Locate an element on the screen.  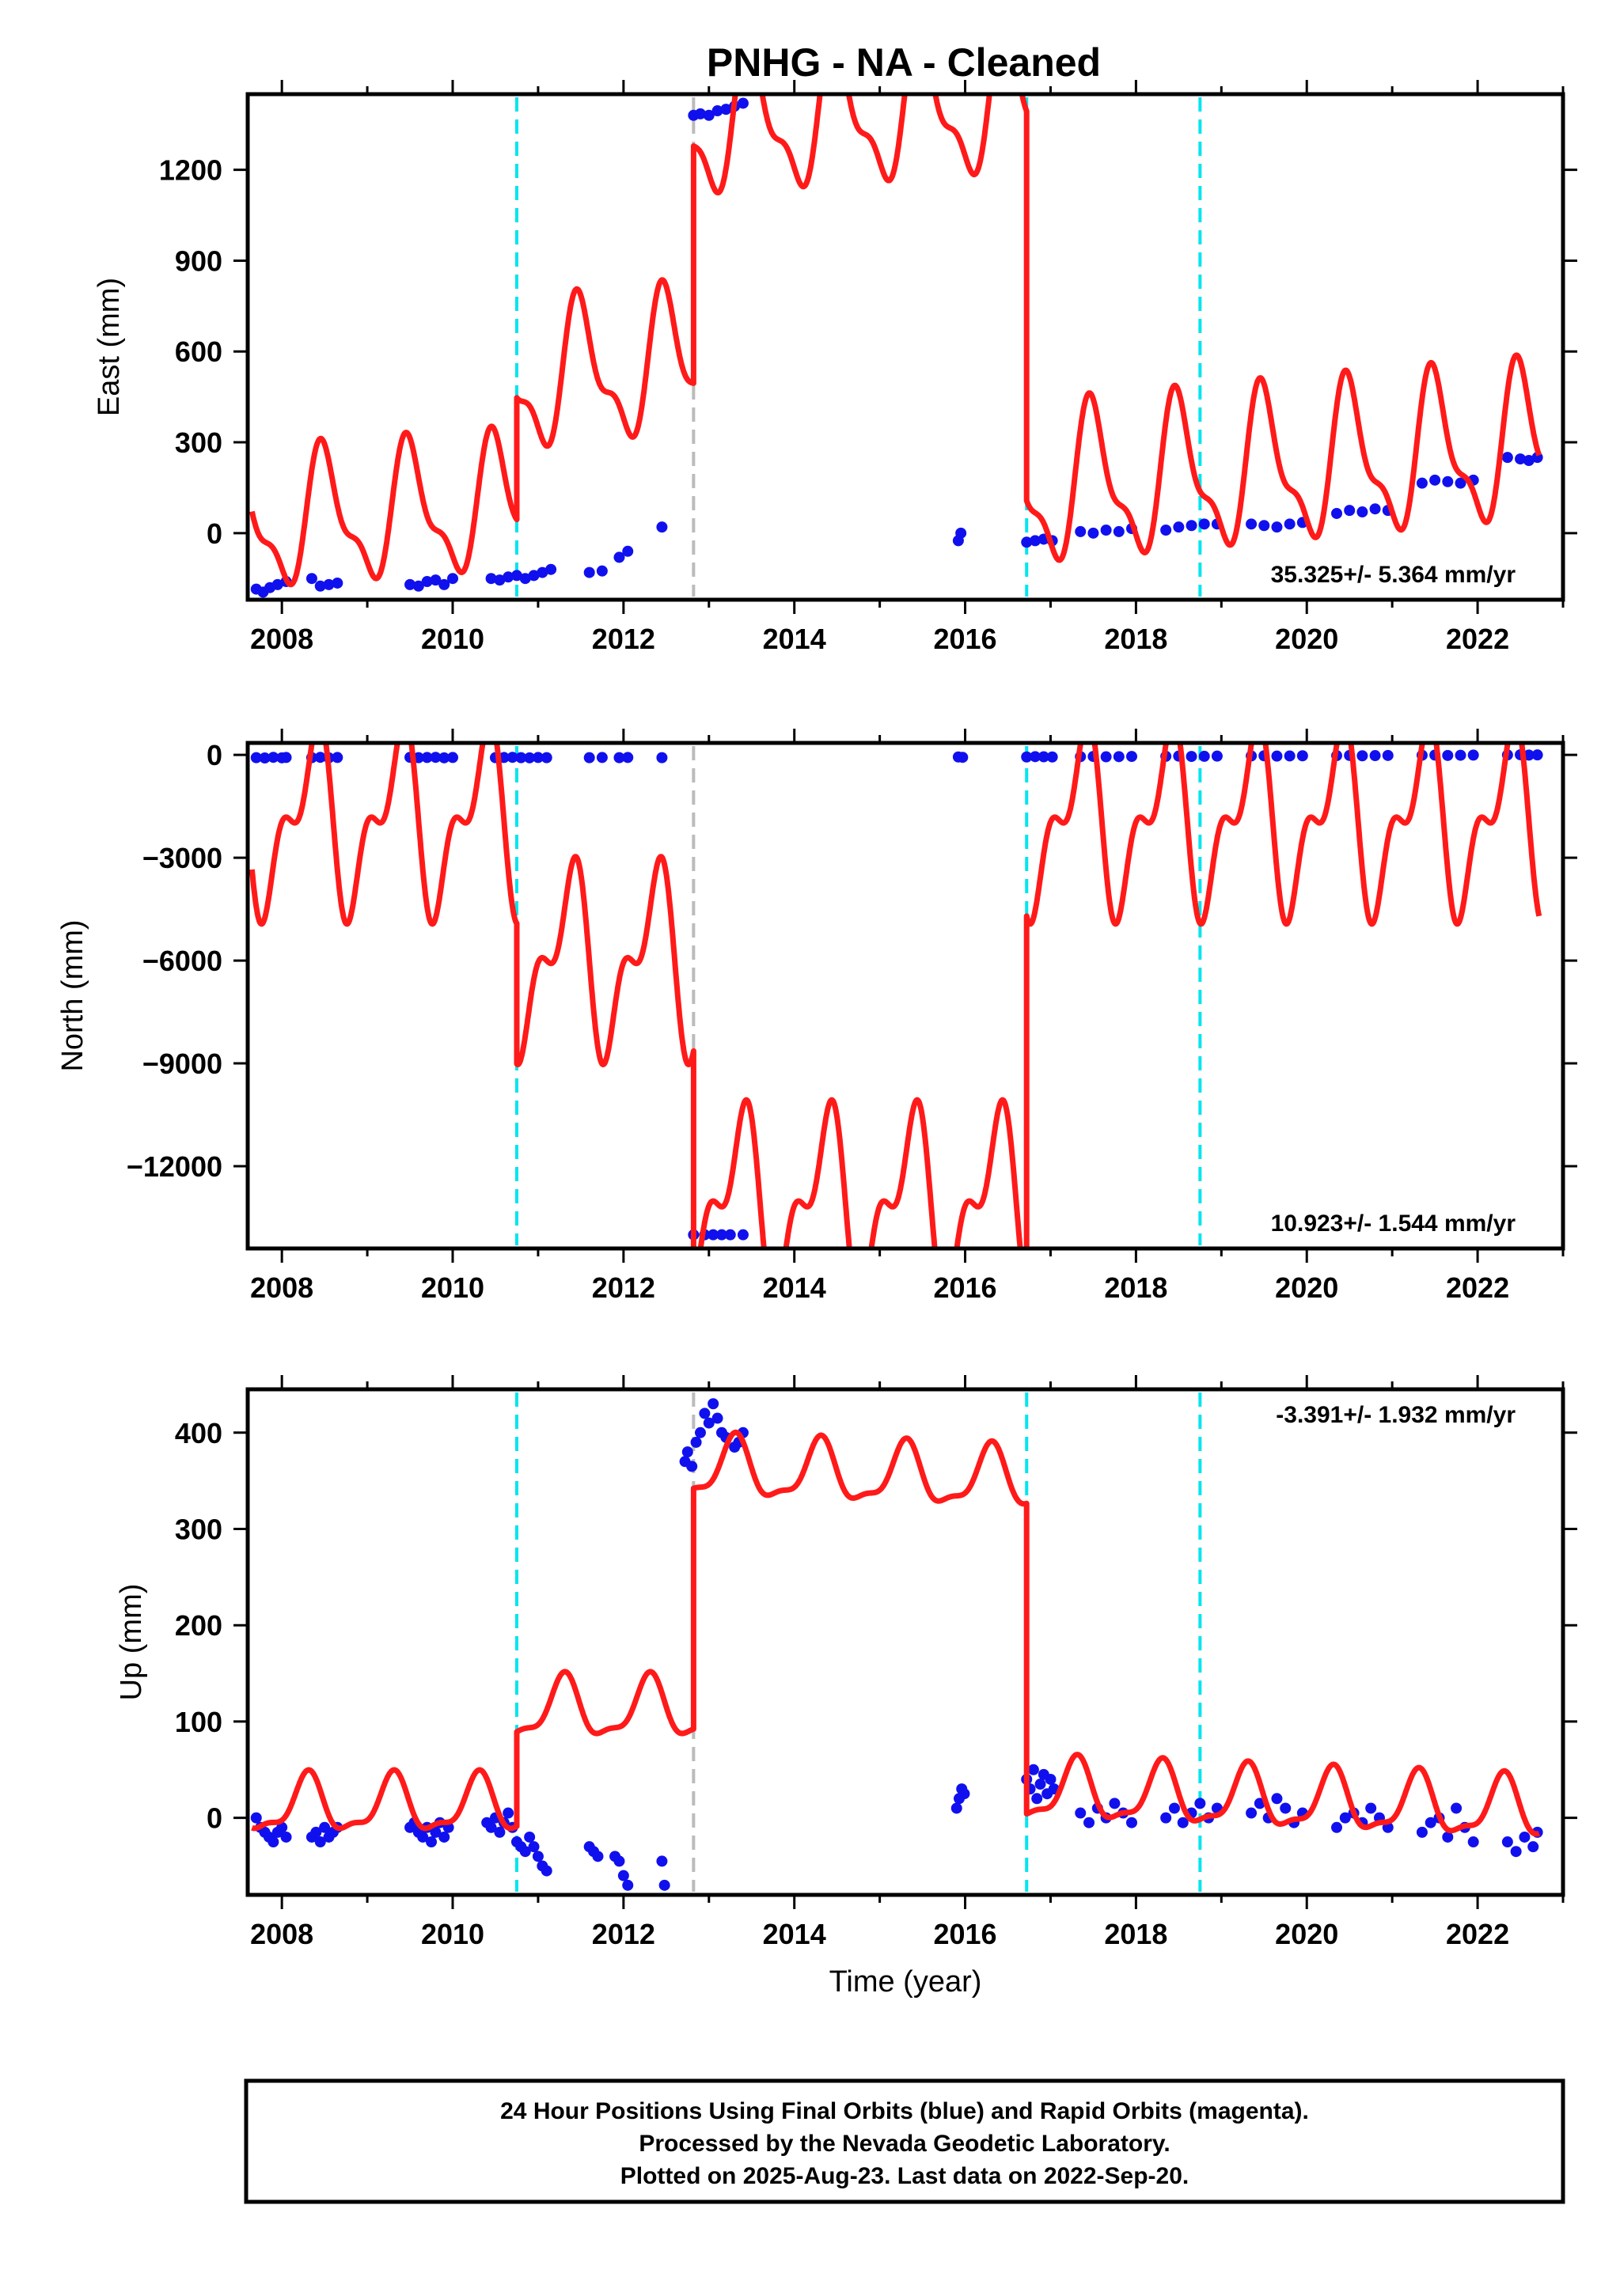
rate-label: -3.391+/- 1.932 mm/yr is located at coordinates (1396, 1415).